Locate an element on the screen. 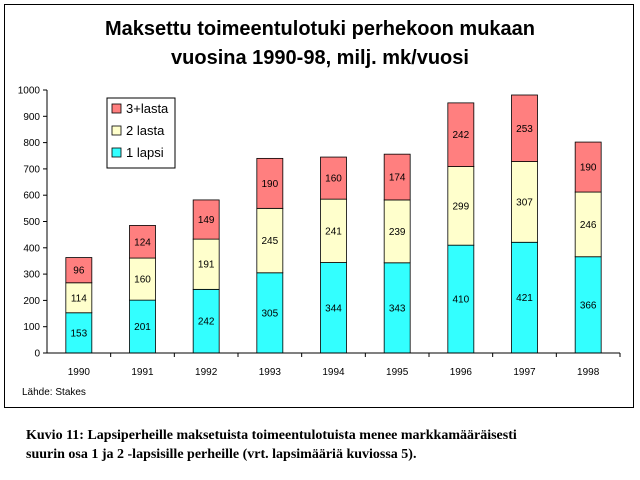  data-label: 344 is located at coordinates (333, 308).